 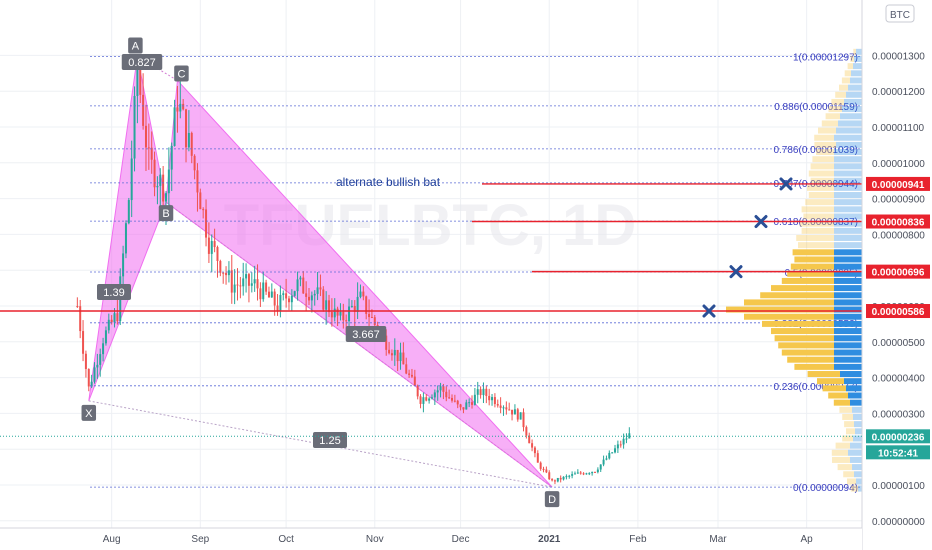 I want to click on symbol-badge: BTC, so click(x=900, y=13).